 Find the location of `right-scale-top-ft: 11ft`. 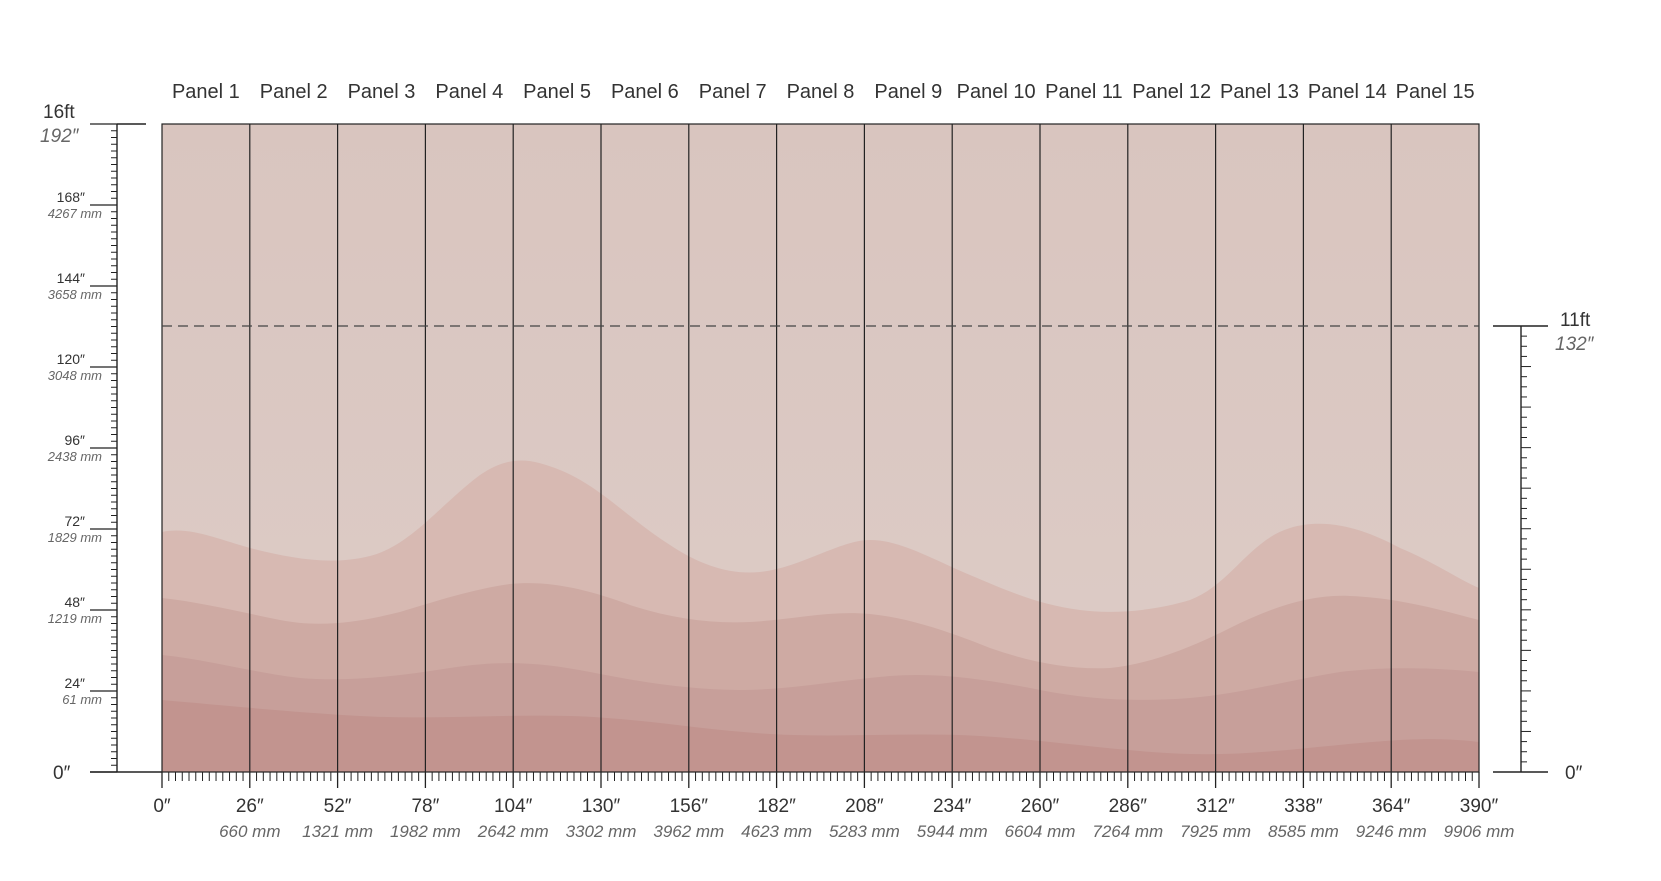

right-scale-top-ft: 11ft is located at coordinates (1575, 320).